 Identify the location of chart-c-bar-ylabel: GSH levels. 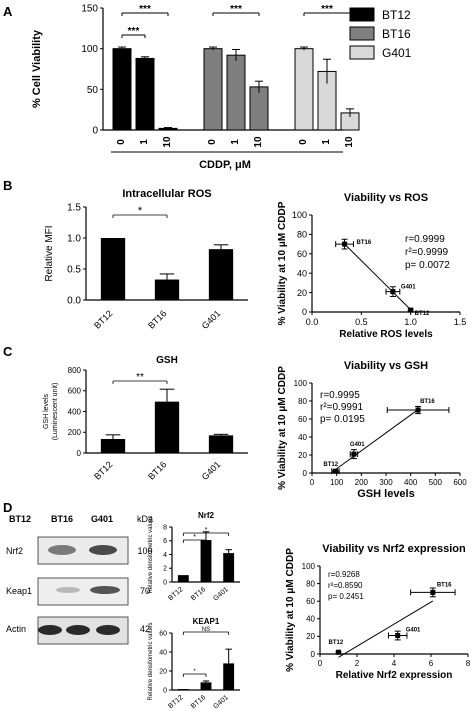
(46, 411).